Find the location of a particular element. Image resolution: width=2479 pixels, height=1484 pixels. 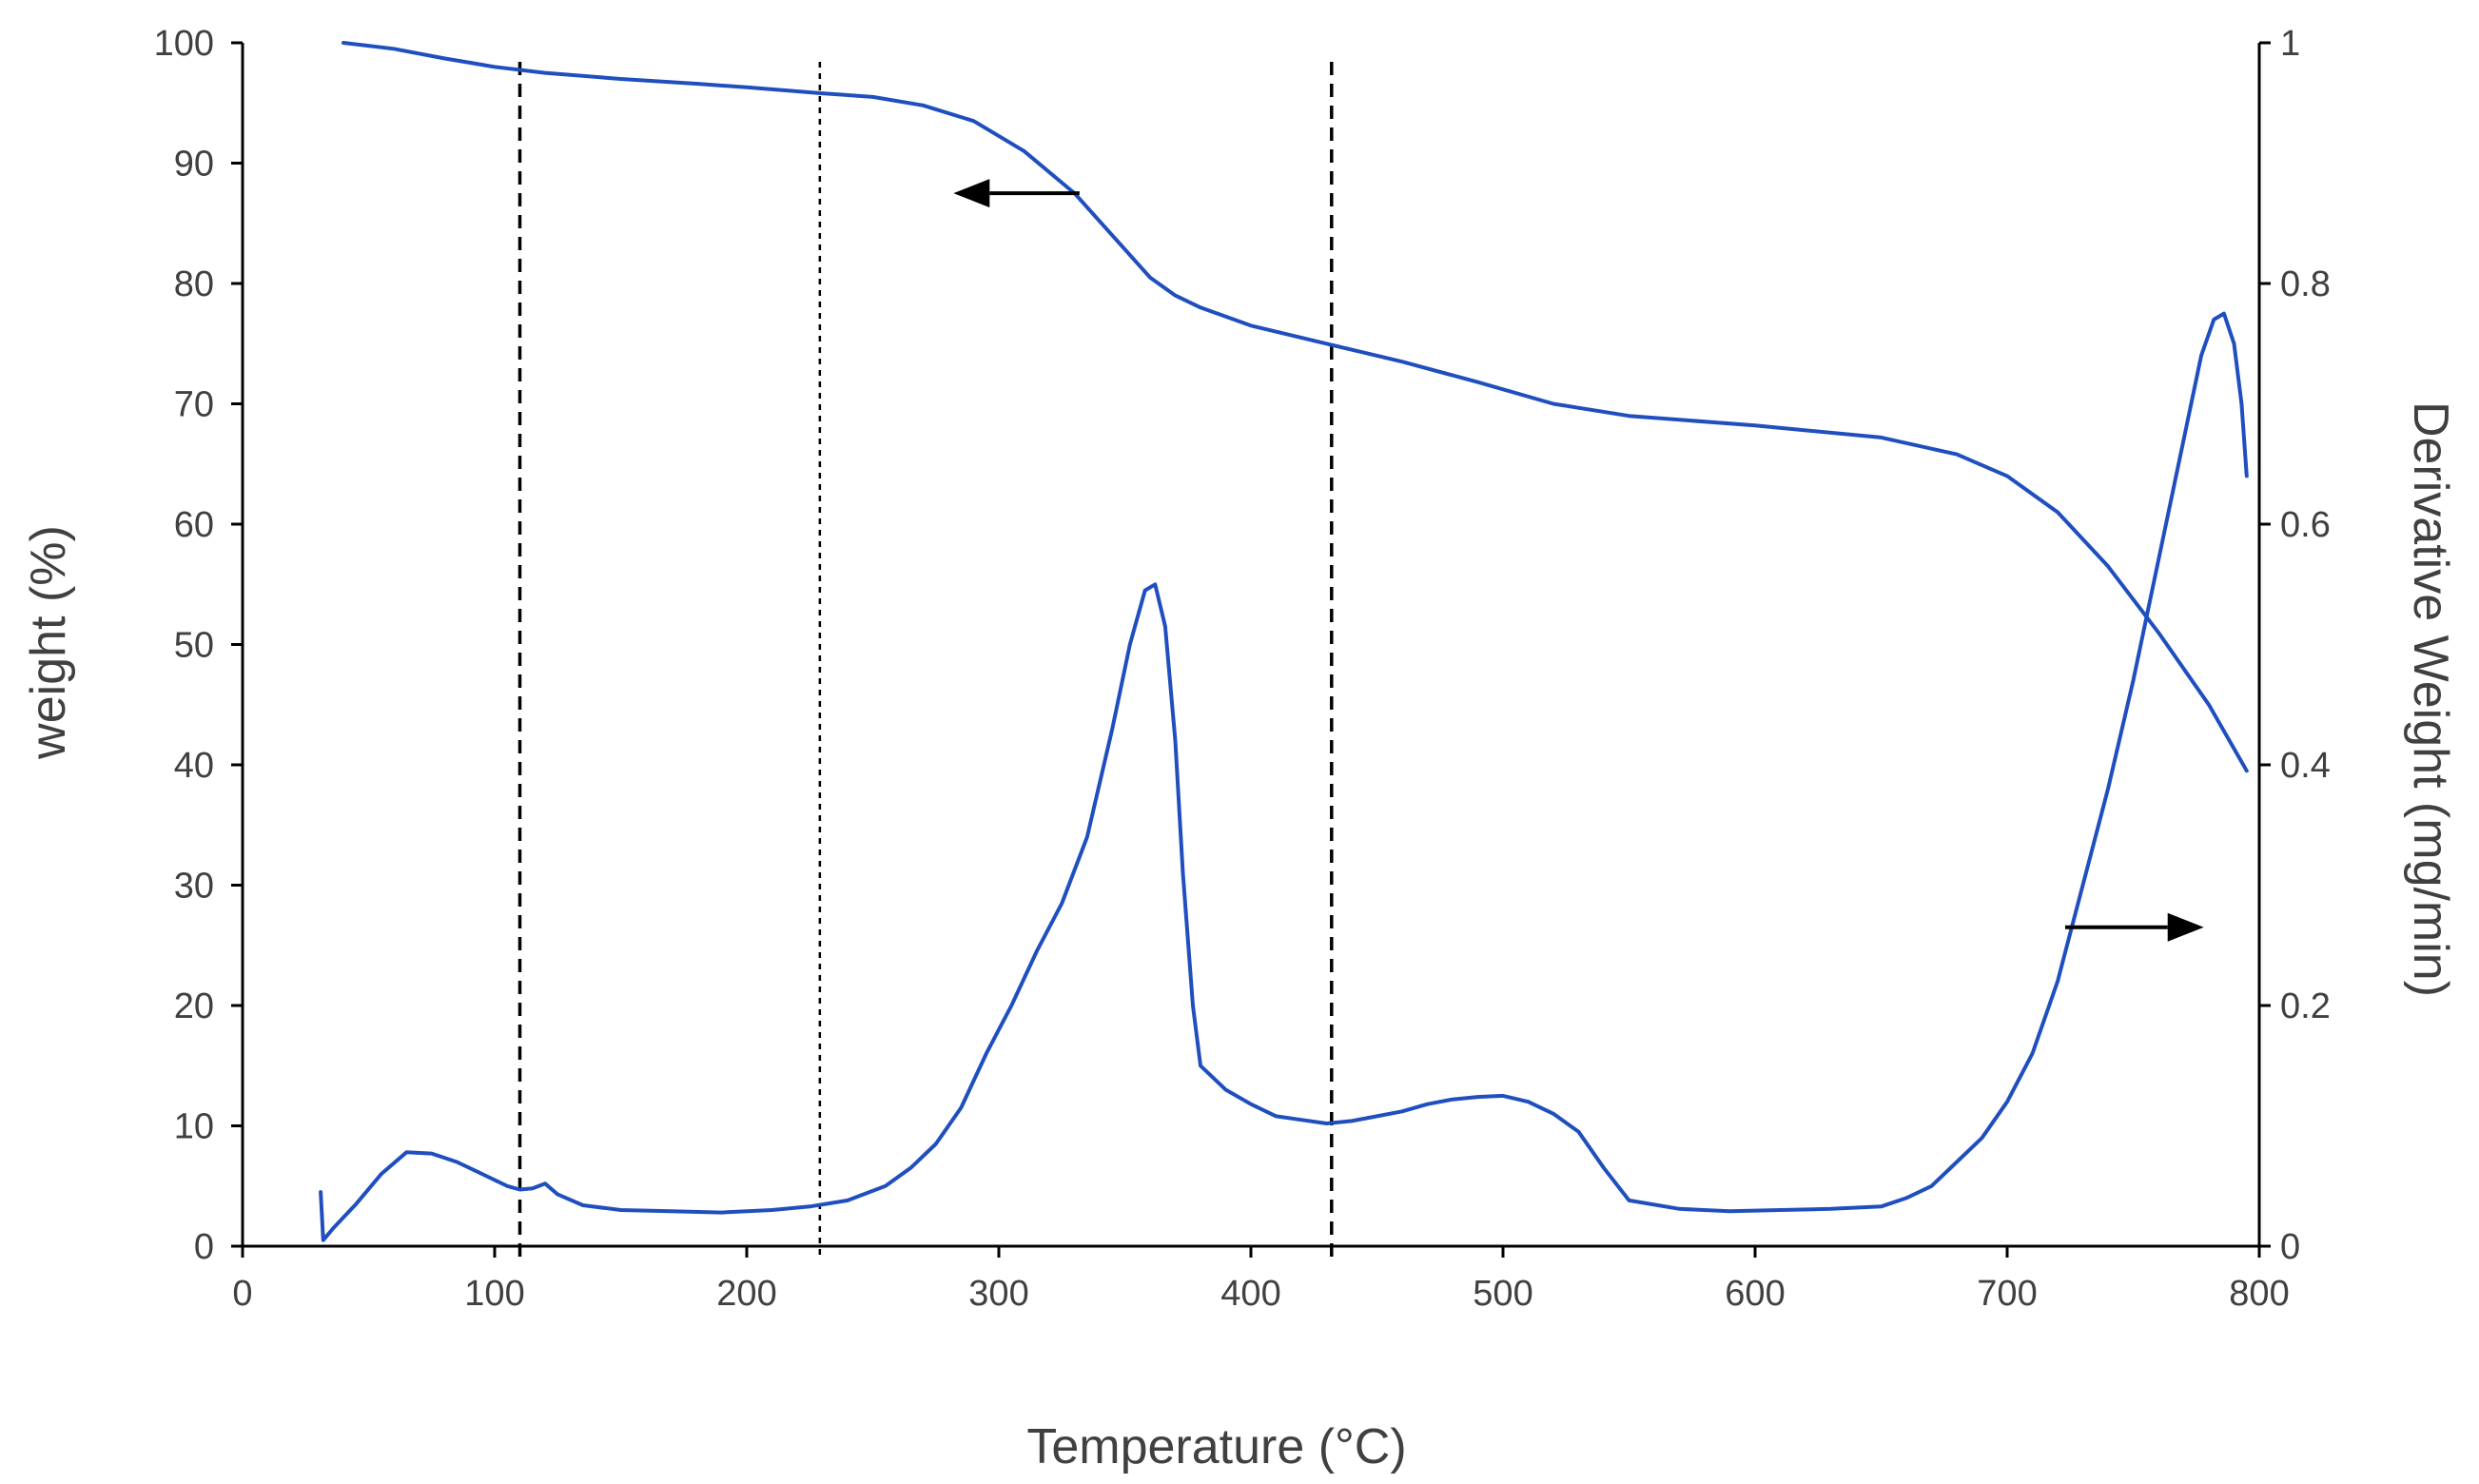

x-tick-label: 200 is located at coordinates (746, 1294).